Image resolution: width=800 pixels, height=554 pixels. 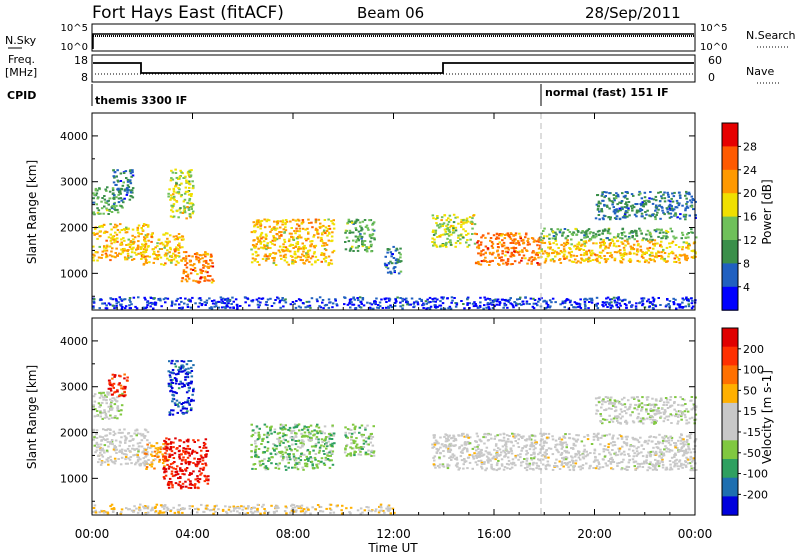 What do you see at coordinates (74, 182) in the screenshot?
I see `y-tick-label: 3000` at bounding box center [74, 182].